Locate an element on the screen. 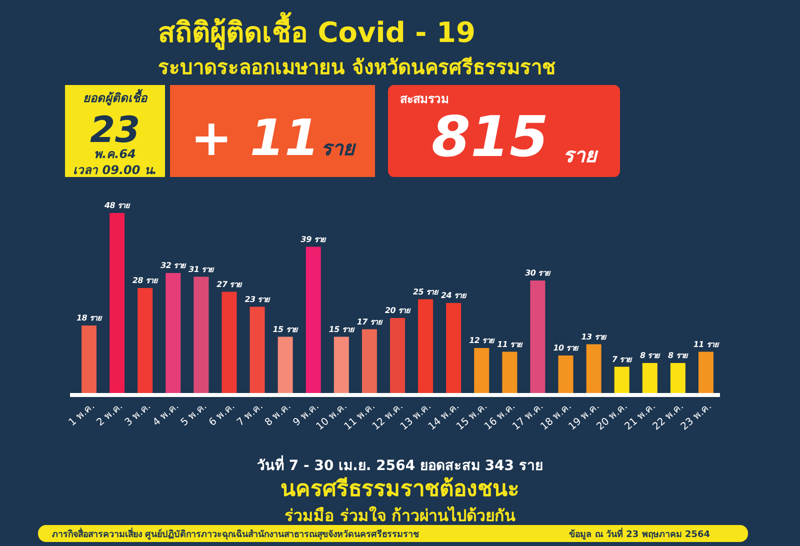  text: 815 is located at coordinates (490, 137).